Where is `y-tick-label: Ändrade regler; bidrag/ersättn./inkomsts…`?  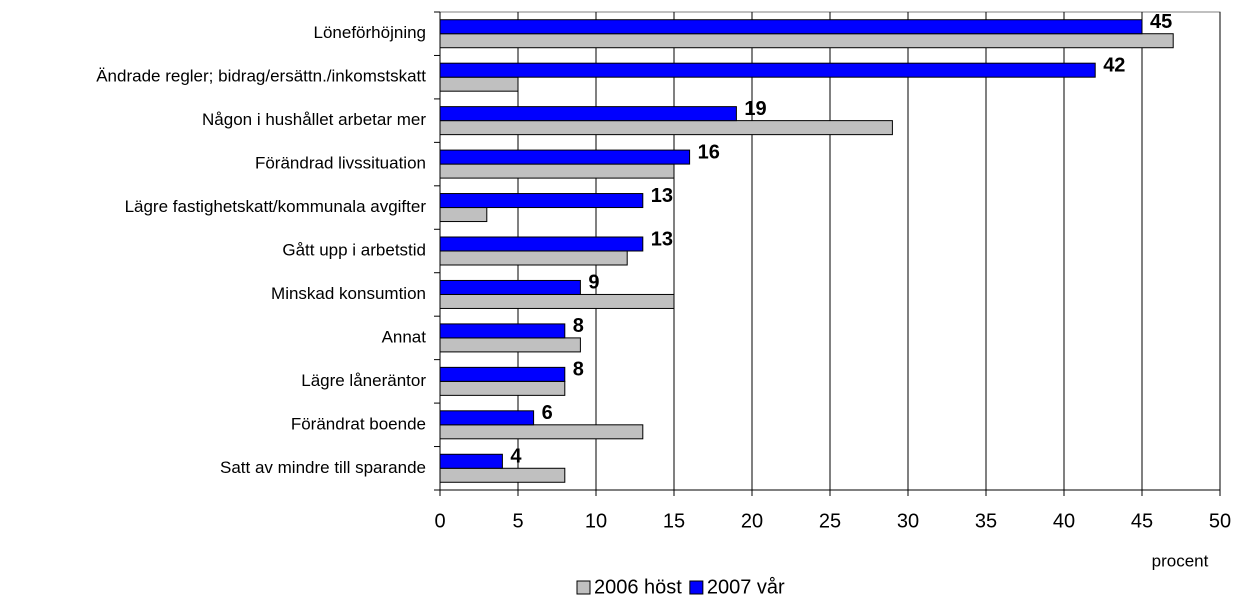
y-tick-label: Ändrade regler; bidrag/ersättn./inkomsts… is located at coordinates (261, 76).